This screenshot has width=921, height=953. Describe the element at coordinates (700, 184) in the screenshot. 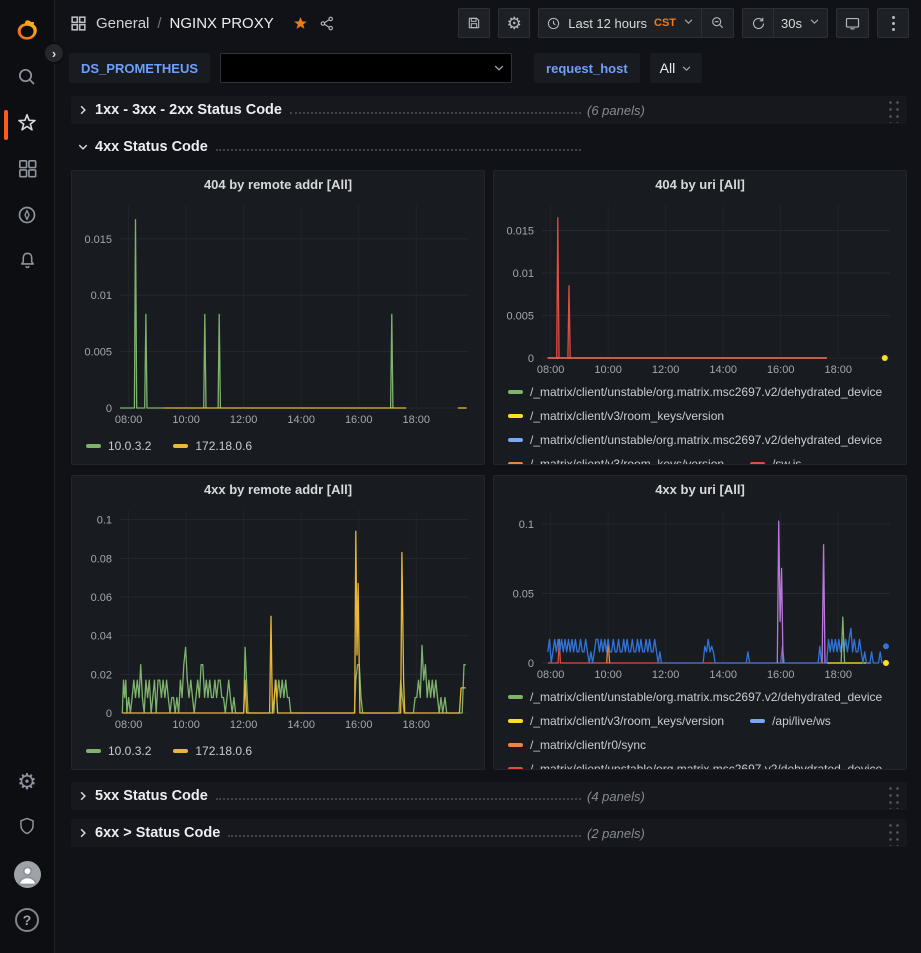

I see `panel-title: 404 by uri [All]` at that location.